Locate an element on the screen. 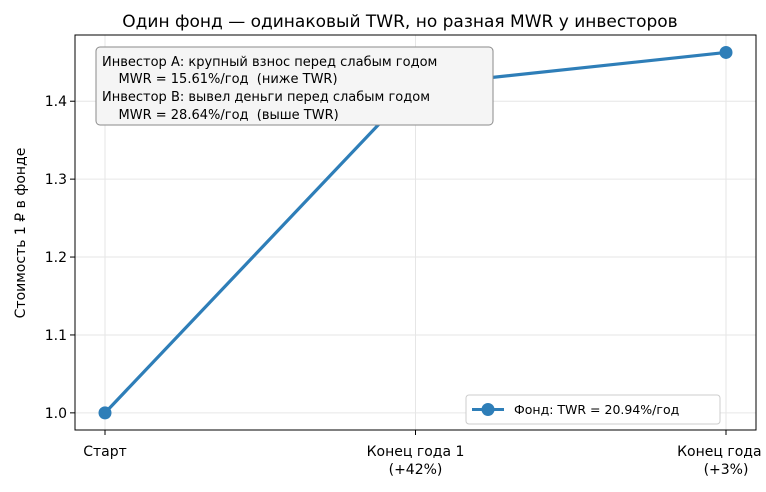  legend-entry-fund: Фонд: TWR = 20.94%/год is located at coordinates (596, 409).